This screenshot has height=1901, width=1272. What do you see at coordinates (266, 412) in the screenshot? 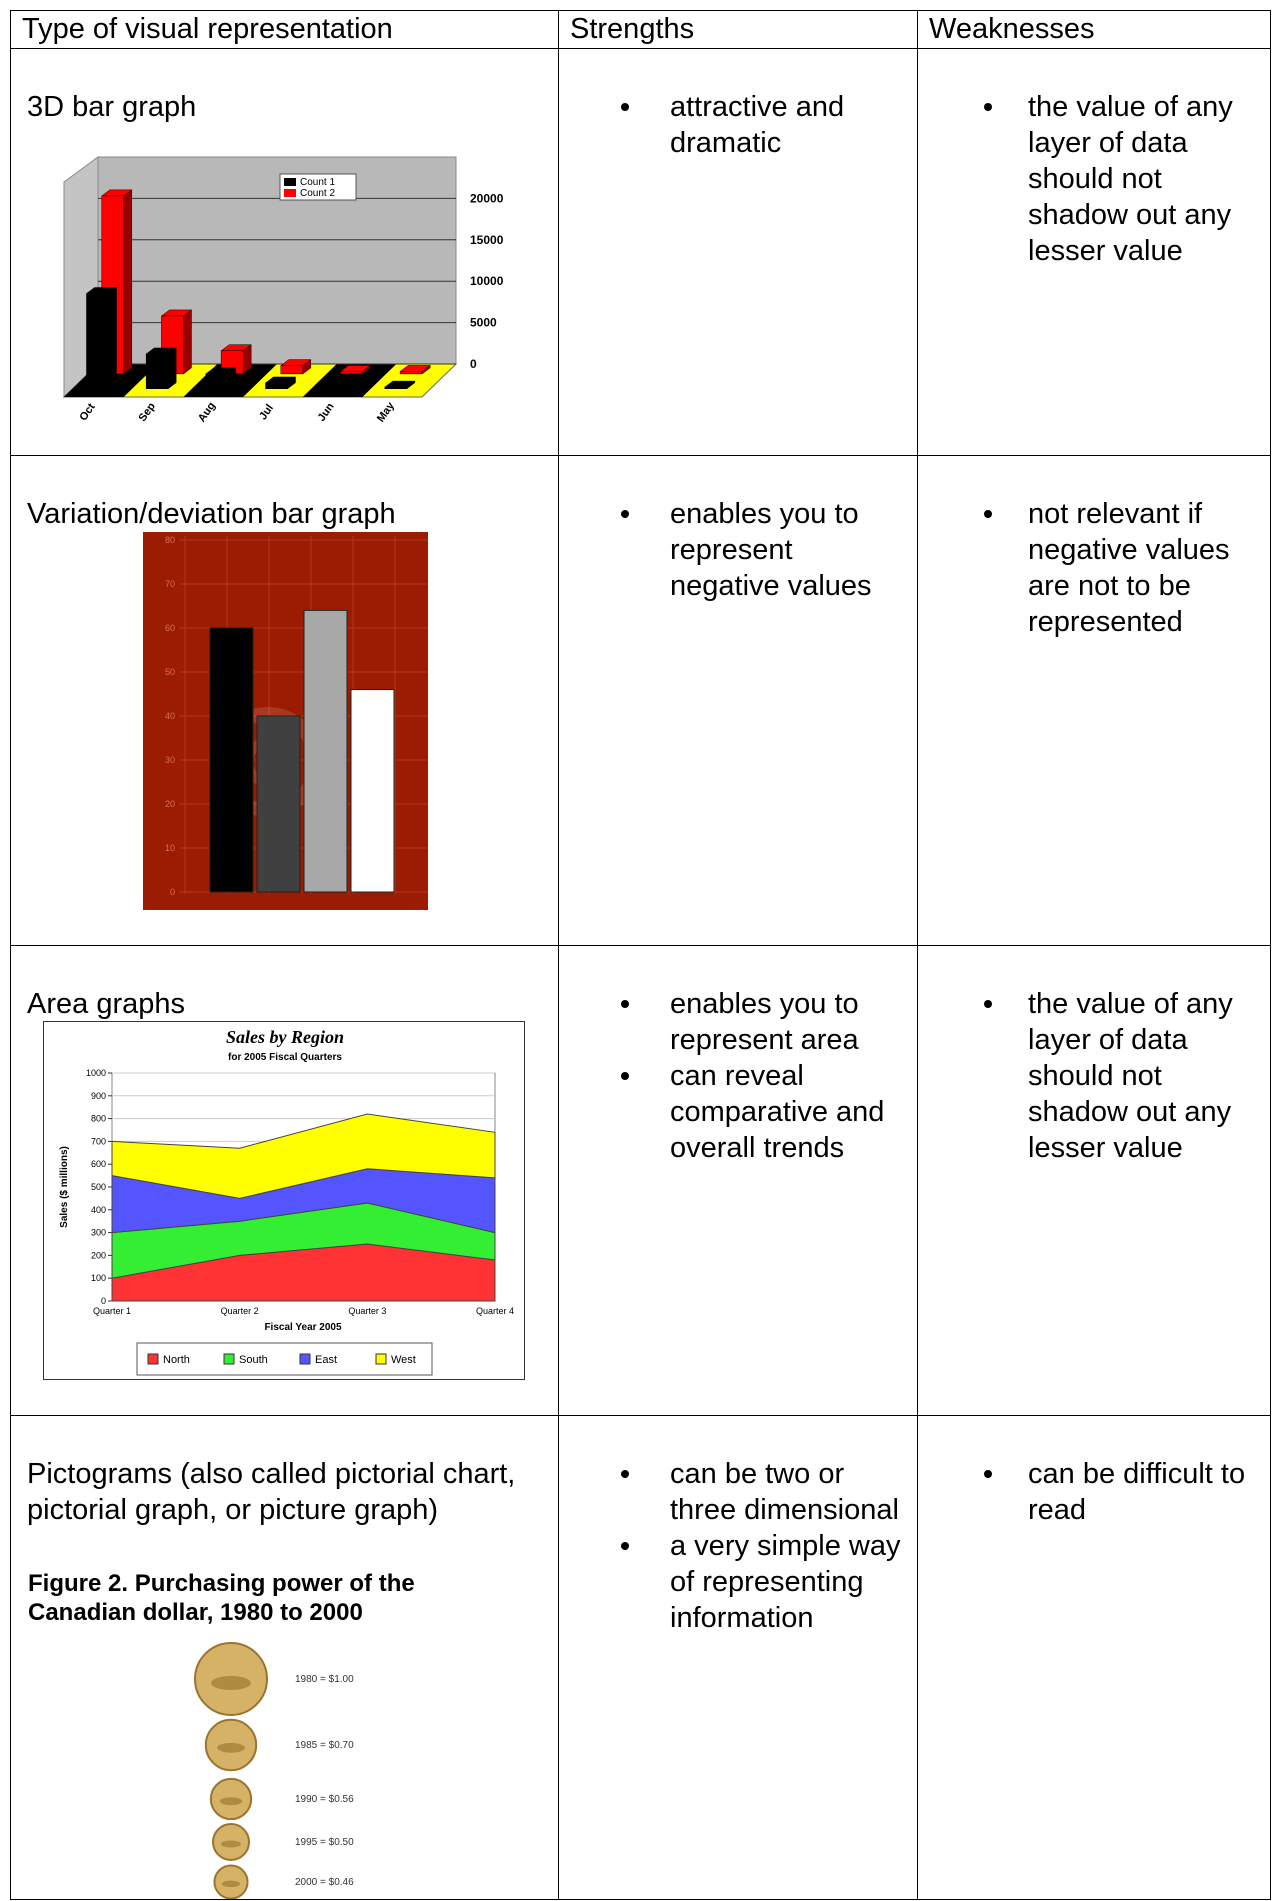
I see `x-tick-label: Jul` at bounding box center [266, 412].